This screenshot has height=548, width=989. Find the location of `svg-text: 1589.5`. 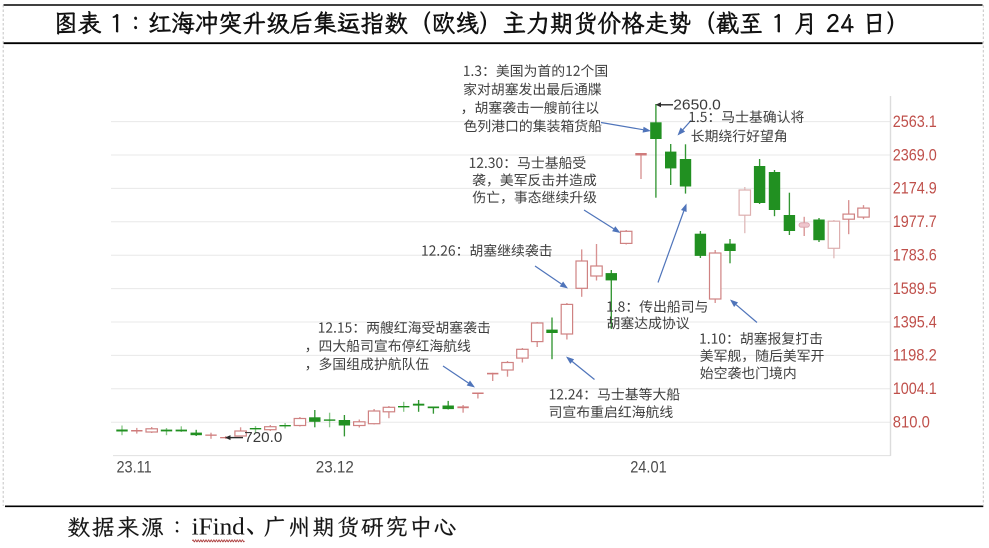

svg-text: 1589.5 is located at coordinates (915, 289).